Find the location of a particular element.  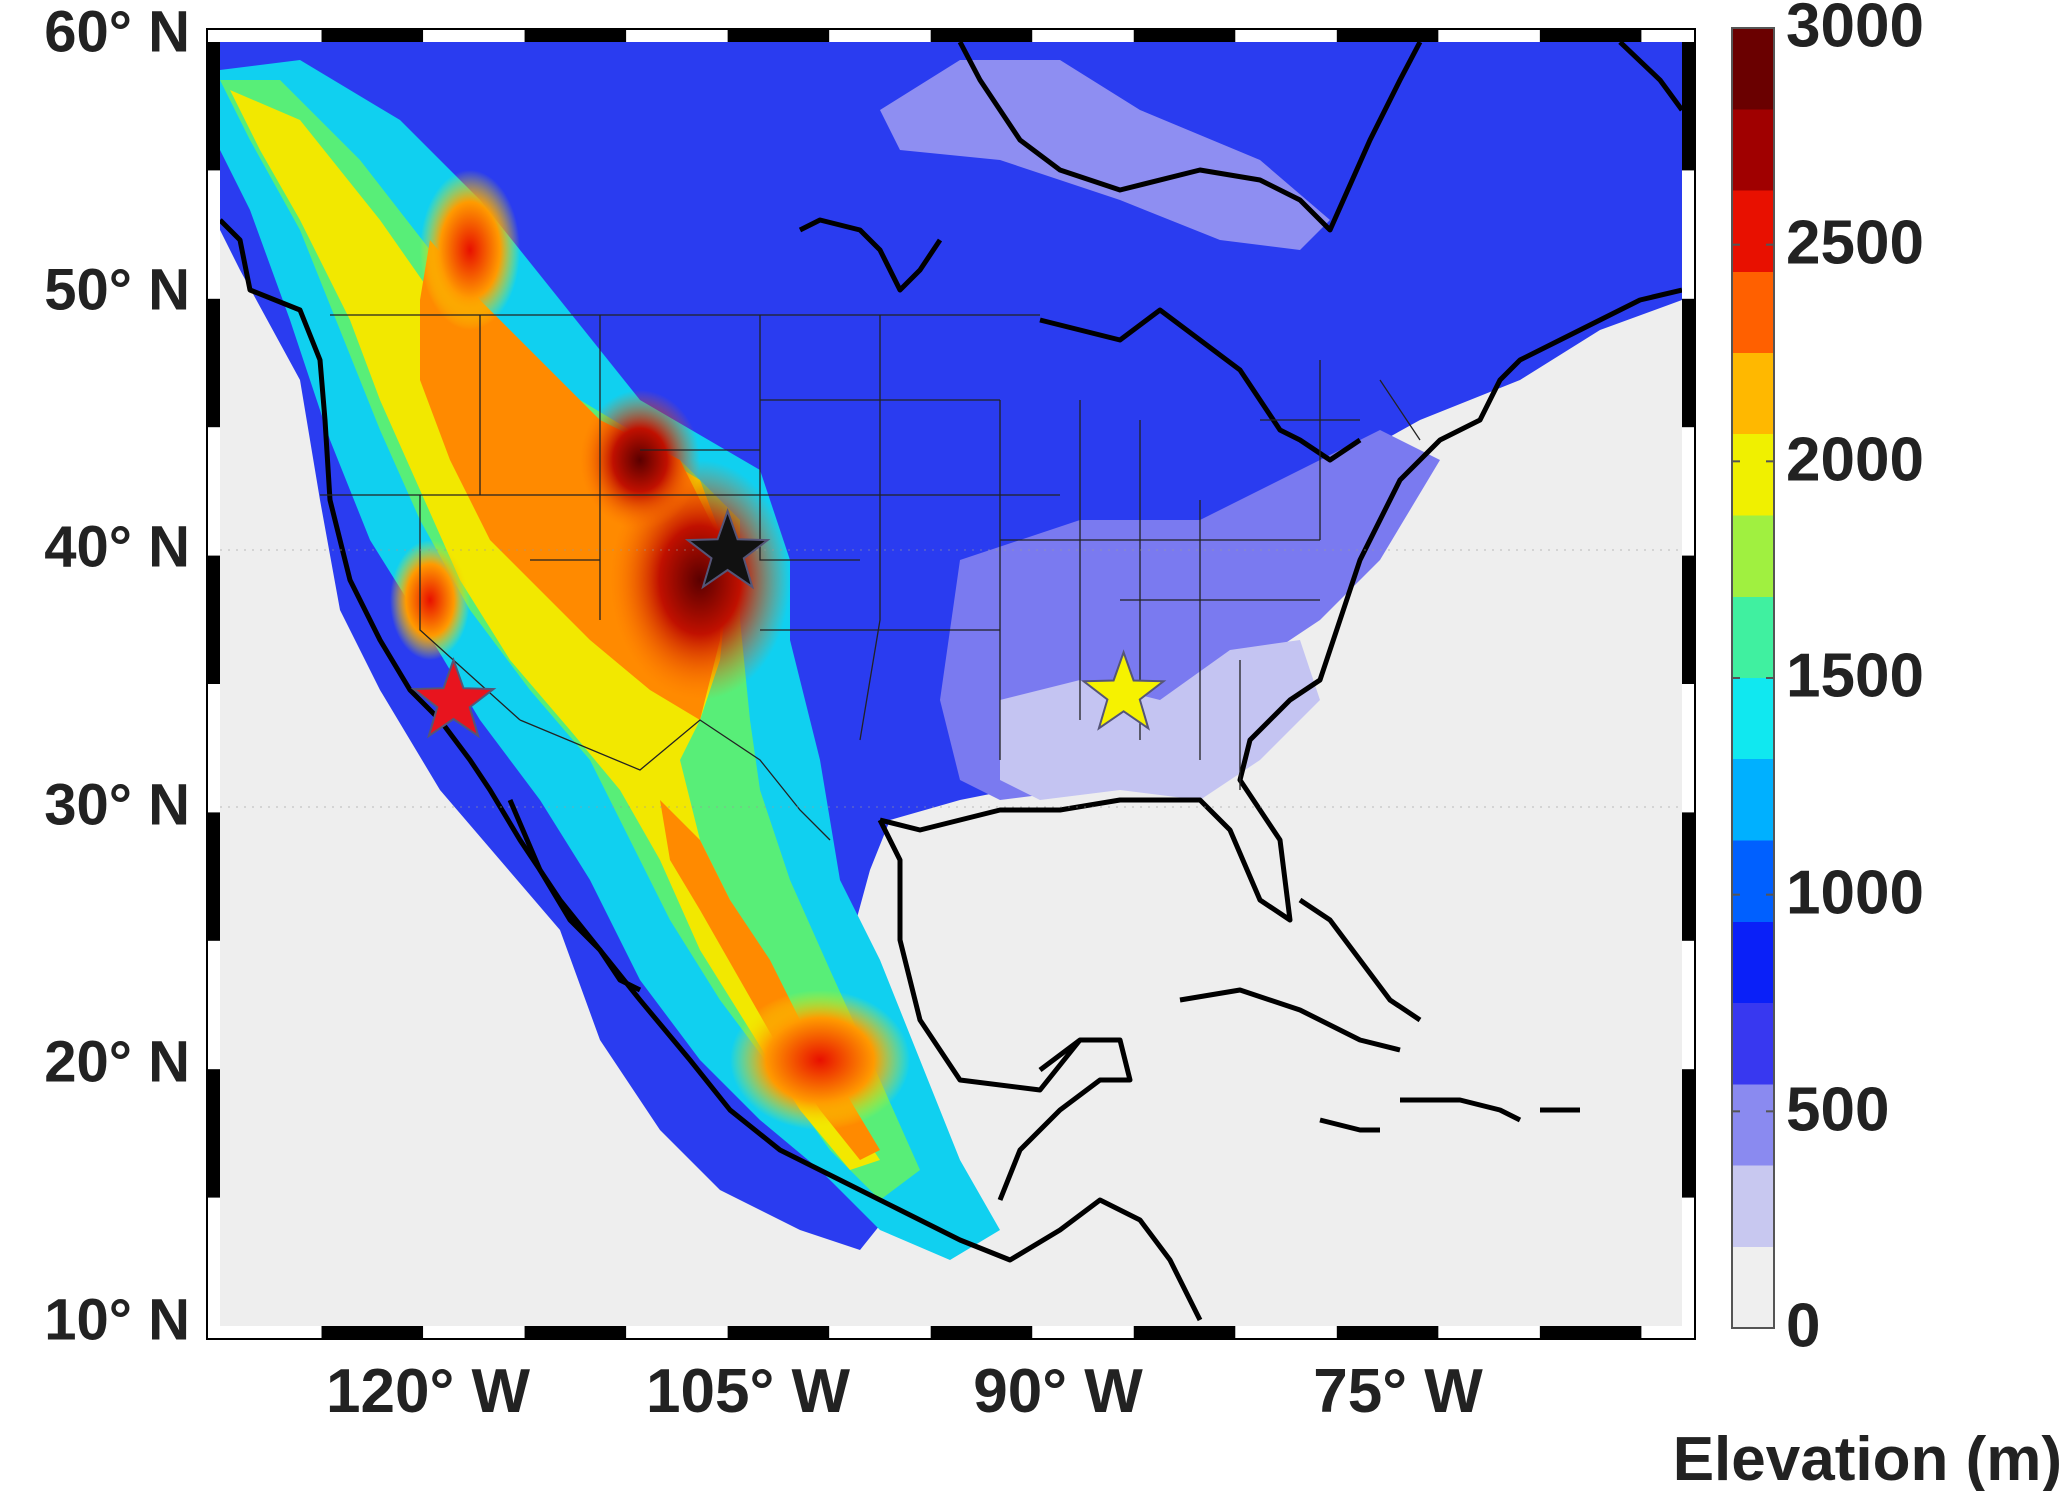

lon-label-75w: 75° W is located at coordinates (1398, 1391).